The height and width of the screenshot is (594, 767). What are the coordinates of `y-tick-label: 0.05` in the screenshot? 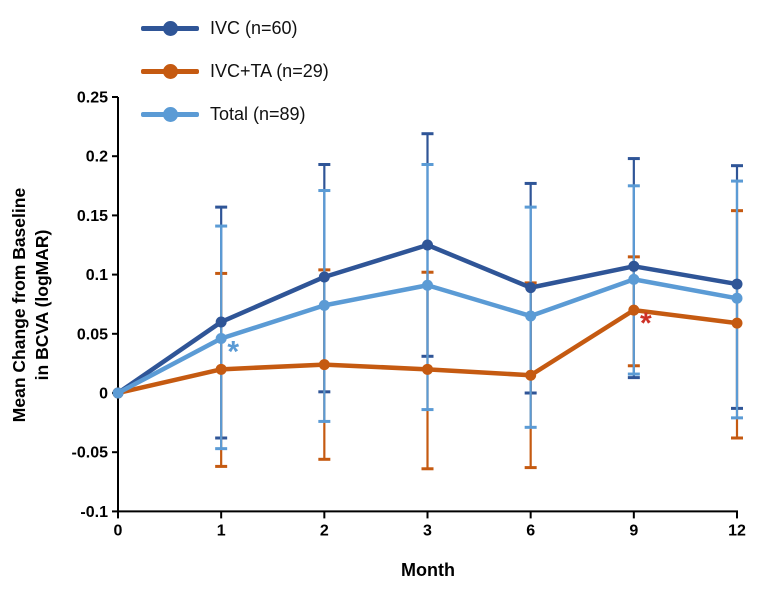 It's located at (92, 334).